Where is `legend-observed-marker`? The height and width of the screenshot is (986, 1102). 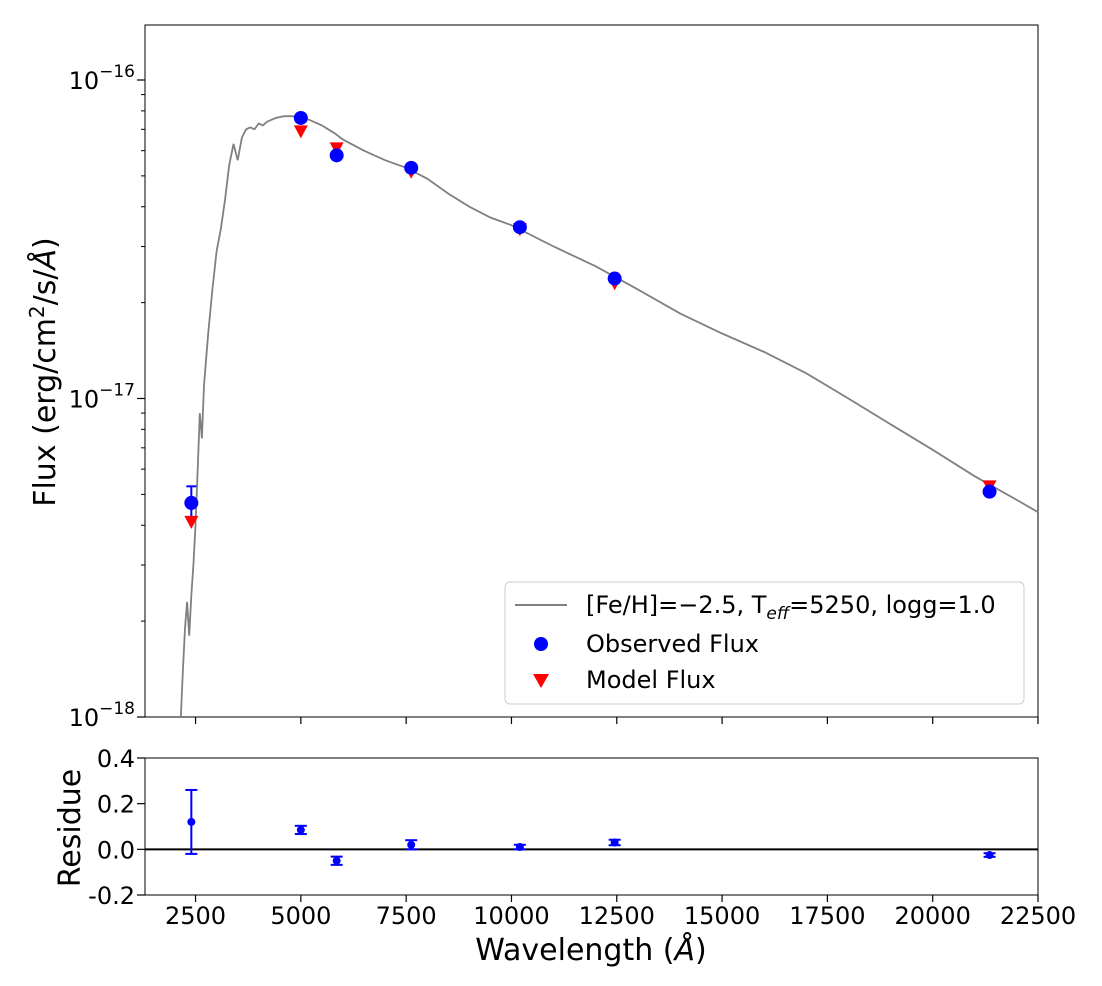 legend-observed-marker is located at coordinates (541, 644).